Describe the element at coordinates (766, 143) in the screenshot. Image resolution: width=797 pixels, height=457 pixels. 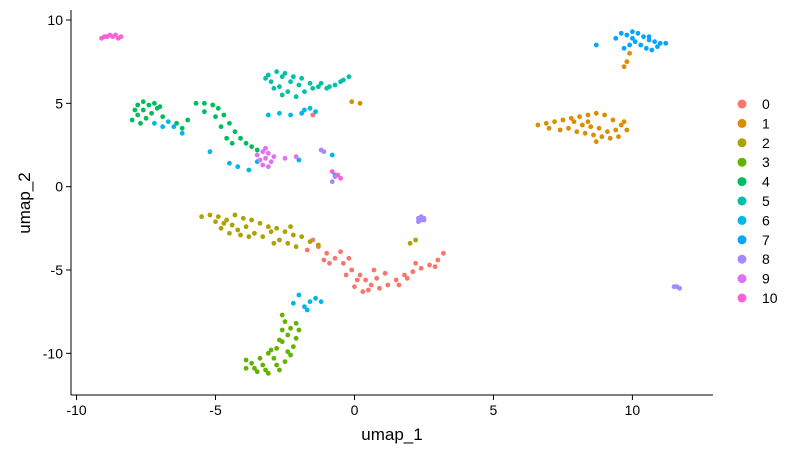
I see `legend-label-2: 2` at that location.